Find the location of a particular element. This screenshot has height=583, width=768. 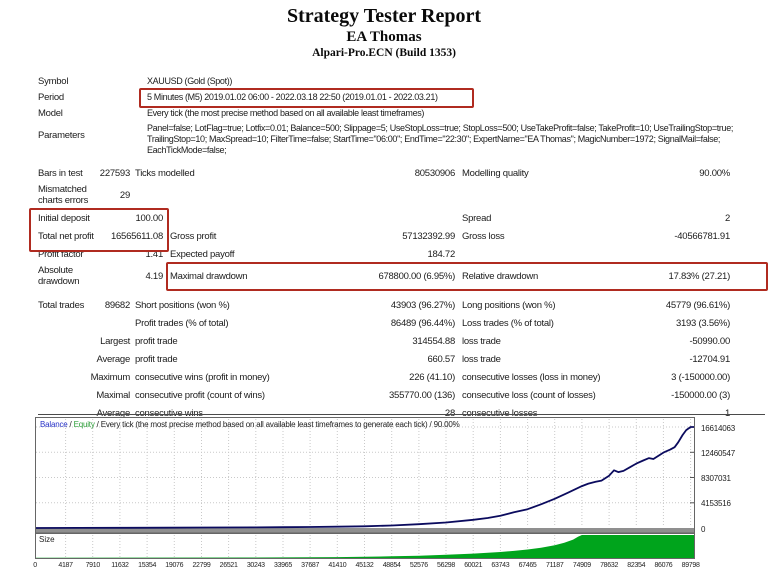

stat-sublabel: Maximum is located at coordinates (110, 377).